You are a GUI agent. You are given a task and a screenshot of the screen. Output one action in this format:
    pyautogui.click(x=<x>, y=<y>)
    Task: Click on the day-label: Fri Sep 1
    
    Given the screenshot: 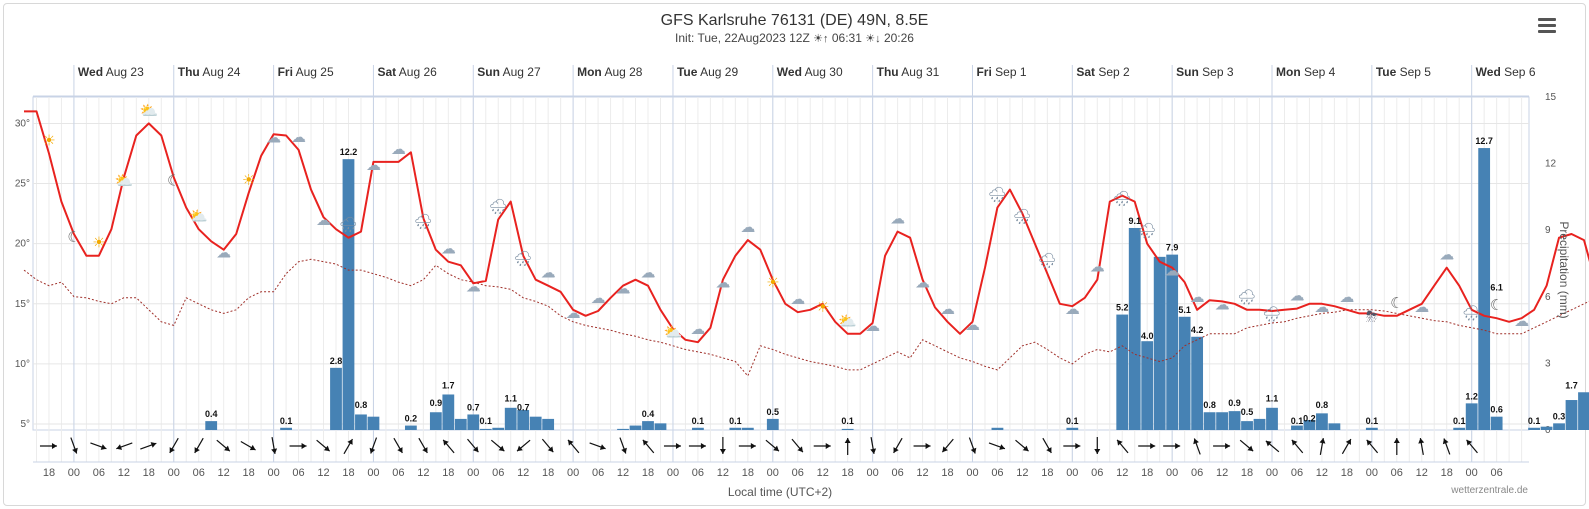 What is the action you would take?
    pyautogui.click(x=1001, y=72)
    